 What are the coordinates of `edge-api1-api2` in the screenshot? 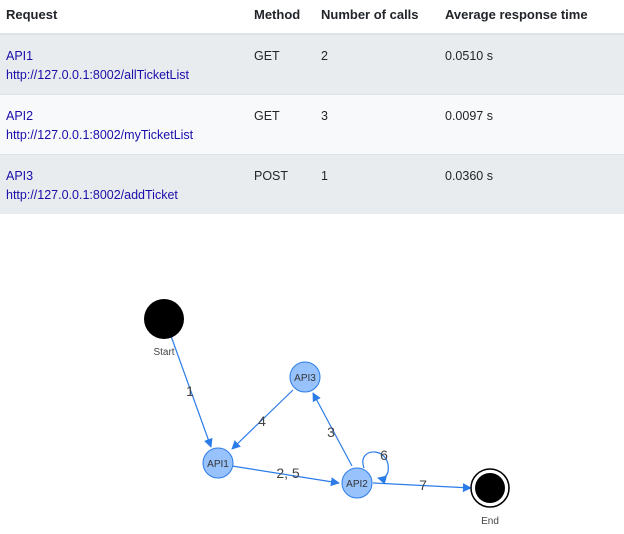 It's located at (285, 476).